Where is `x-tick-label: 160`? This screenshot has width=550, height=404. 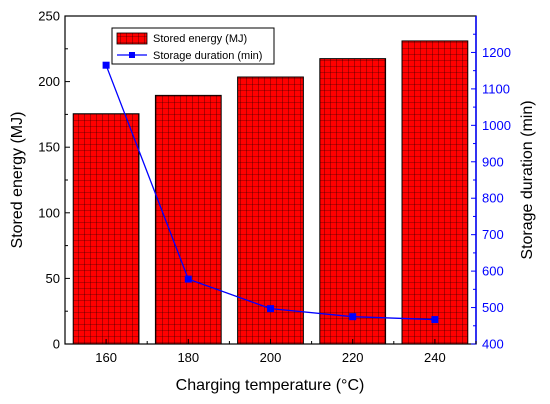 x-tick-label: 160 is located at coordinates (106, 357).